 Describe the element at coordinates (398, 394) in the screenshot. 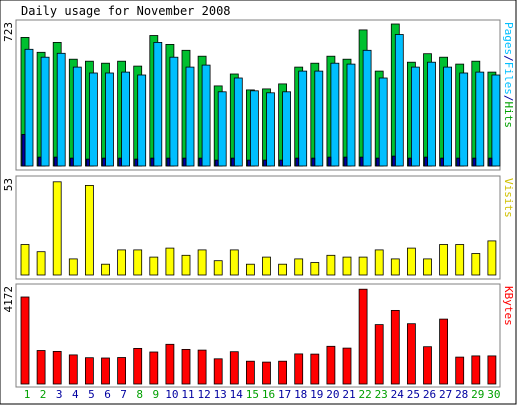

I see `x-tick-label-day-24: 24` at that location.